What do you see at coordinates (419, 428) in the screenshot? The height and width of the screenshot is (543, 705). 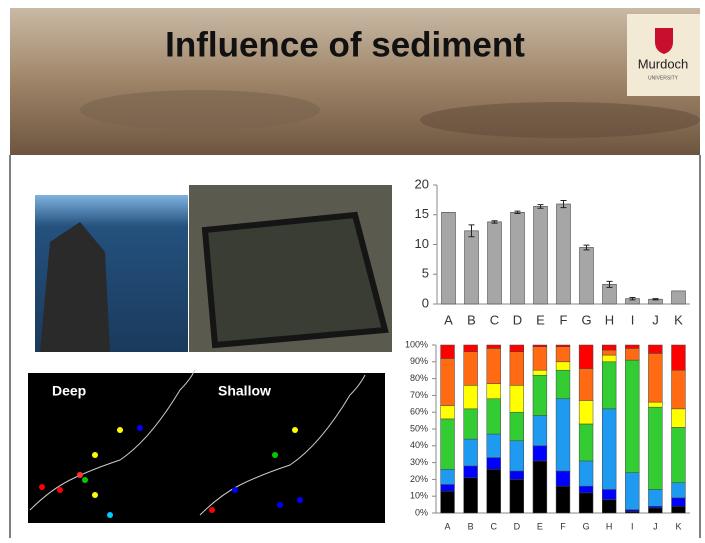 I see `y-tick-label: 50%` at bounding box center [419, 428].